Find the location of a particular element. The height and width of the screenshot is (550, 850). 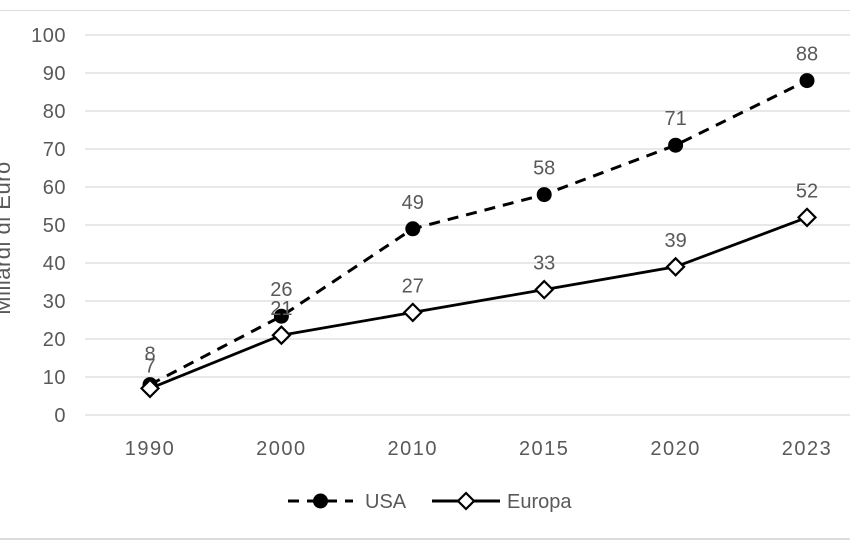

data-label-usa-2020: 71 is located at coordinates (675, 119).